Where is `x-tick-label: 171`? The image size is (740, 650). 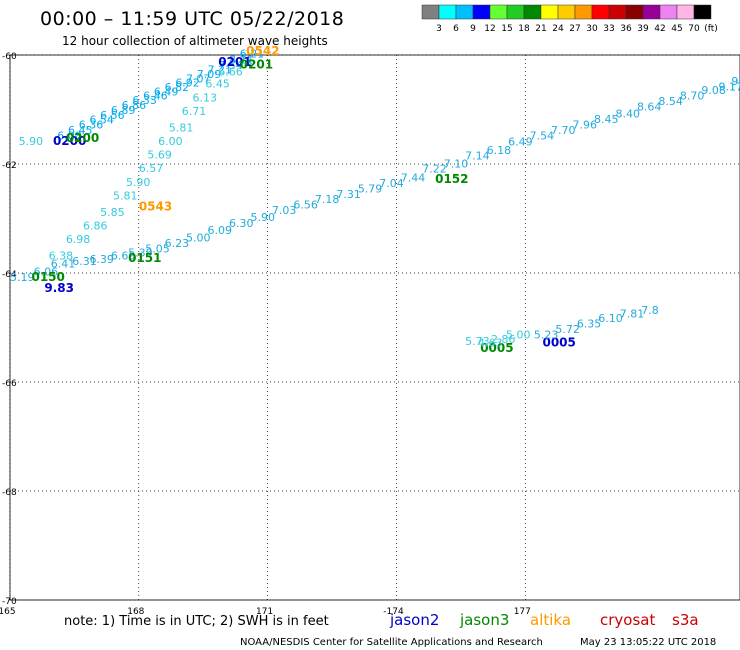 x-tick-label: 171 is located at coordinates (264, 612).